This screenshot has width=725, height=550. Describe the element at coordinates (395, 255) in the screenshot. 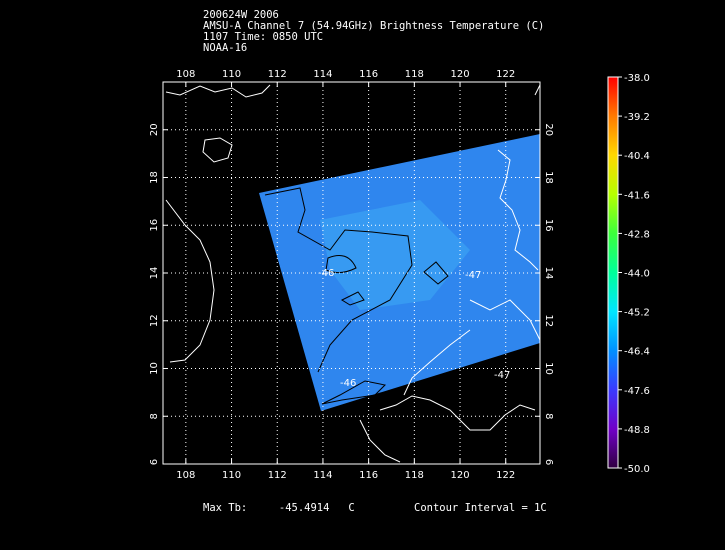

I see `swath-light-band` at that location.